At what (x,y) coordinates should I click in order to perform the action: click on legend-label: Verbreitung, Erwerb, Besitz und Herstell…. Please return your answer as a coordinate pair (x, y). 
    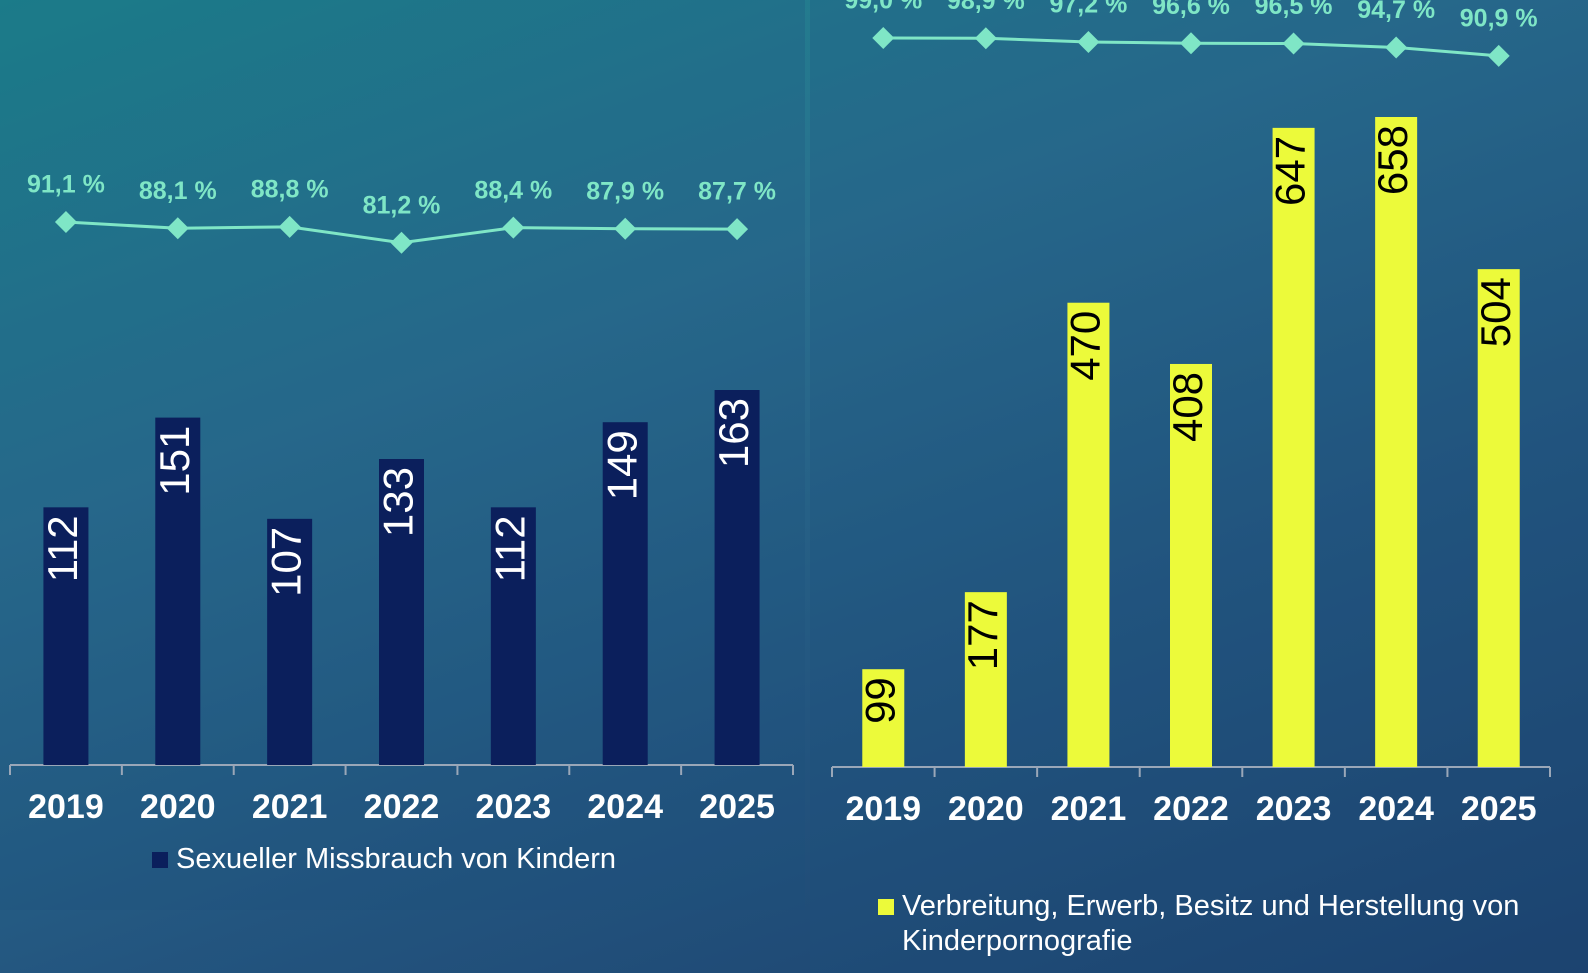
    Looking at the image, I should click on (1211, 923).